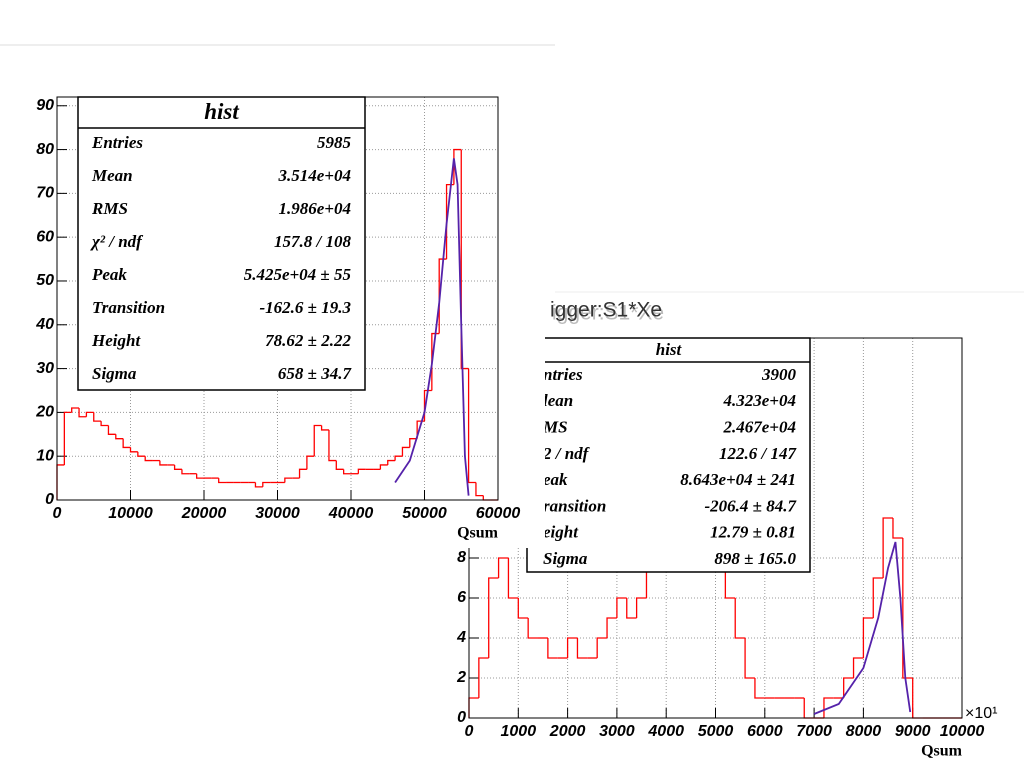 The width and height of the screenshot is (1024, 768). What do you see at coordinates (277, 513) in the screenshot?
I see `x-tick-label: 30000` at bounding box center [277, 513].